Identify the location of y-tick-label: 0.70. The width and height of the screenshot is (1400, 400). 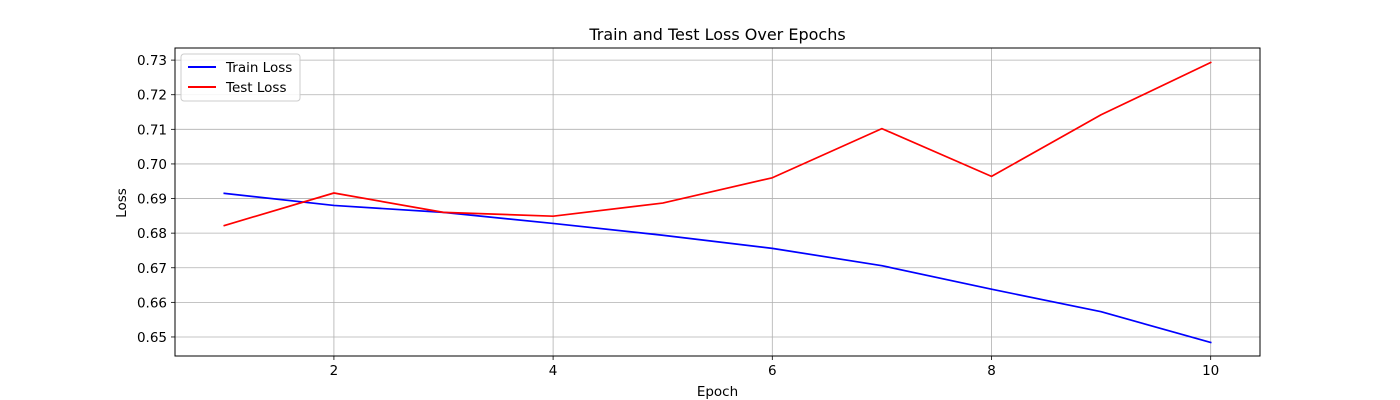
(152, 165).